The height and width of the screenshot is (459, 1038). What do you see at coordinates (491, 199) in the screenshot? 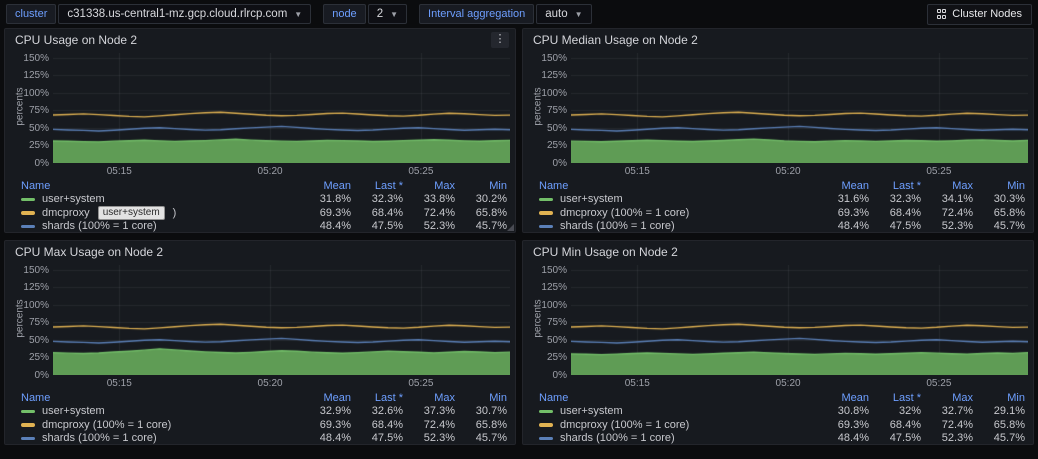
I see `legend-min-value: 30.2%` at bounding box center [491, 199].